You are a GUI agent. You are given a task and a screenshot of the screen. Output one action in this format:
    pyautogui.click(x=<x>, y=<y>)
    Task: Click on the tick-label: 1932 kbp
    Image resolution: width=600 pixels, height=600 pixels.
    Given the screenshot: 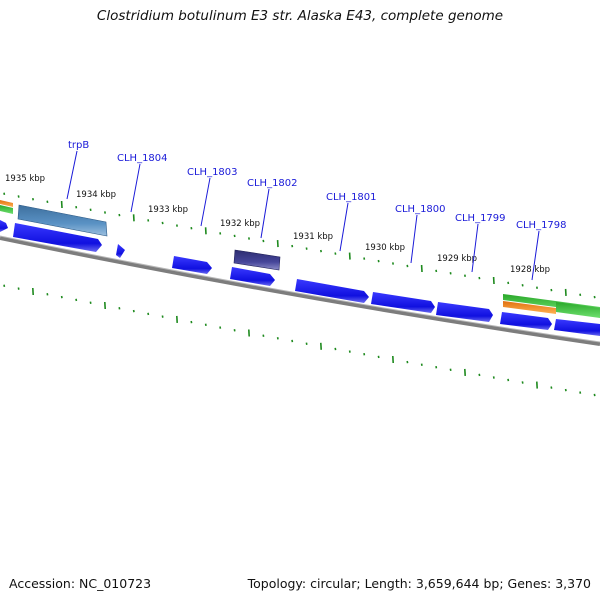 What is the action you would take?
    pyautogui.click(x=240, y=224)
    